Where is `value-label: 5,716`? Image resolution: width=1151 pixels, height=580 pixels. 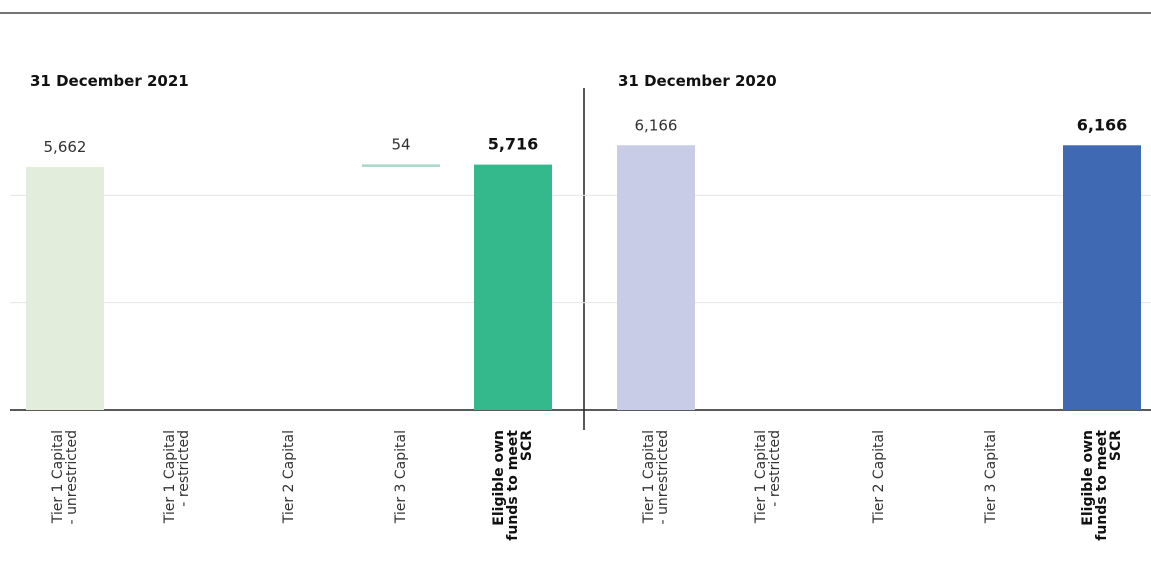 value-label: 5,716 is located at coordinates (513, 144).